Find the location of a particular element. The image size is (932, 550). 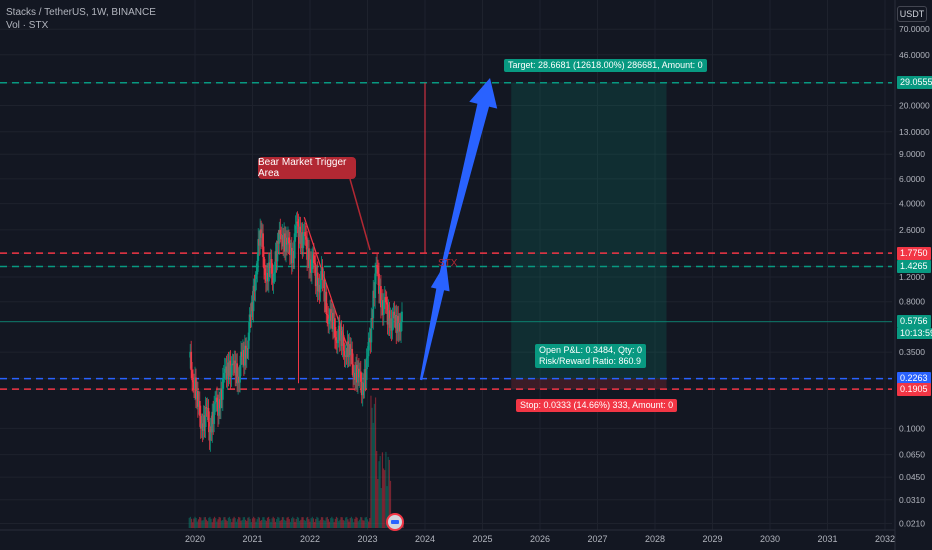

price-unit-badge: USDT is located at coordinates (912, 14).